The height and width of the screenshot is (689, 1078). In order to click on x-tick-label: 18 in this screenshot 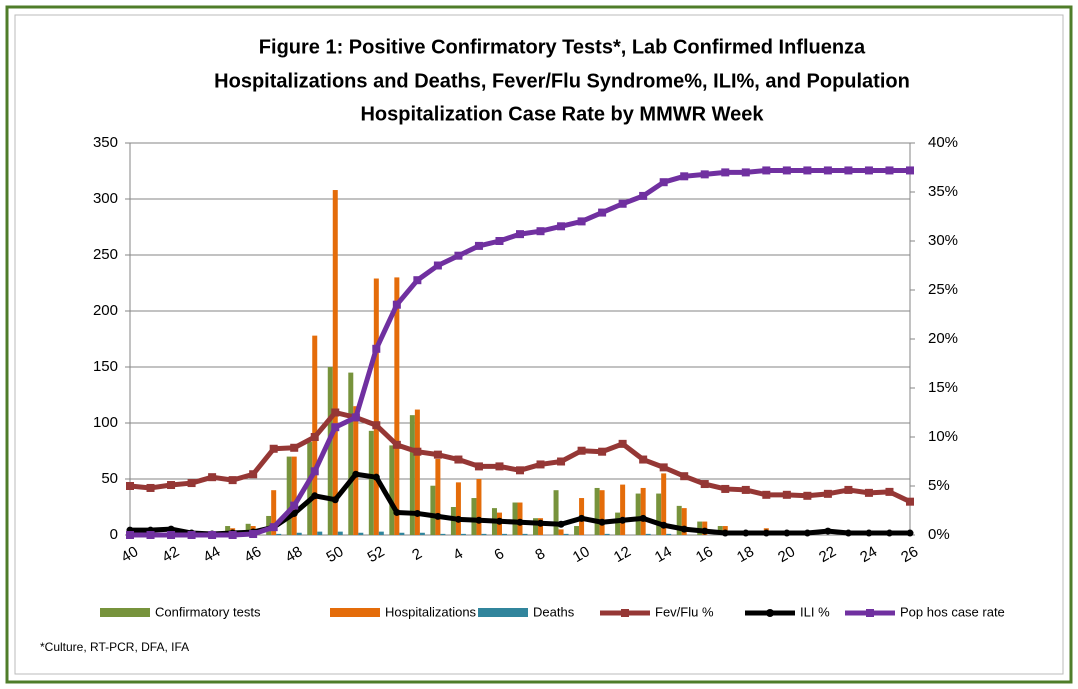, I will do `click(745, 554)`.